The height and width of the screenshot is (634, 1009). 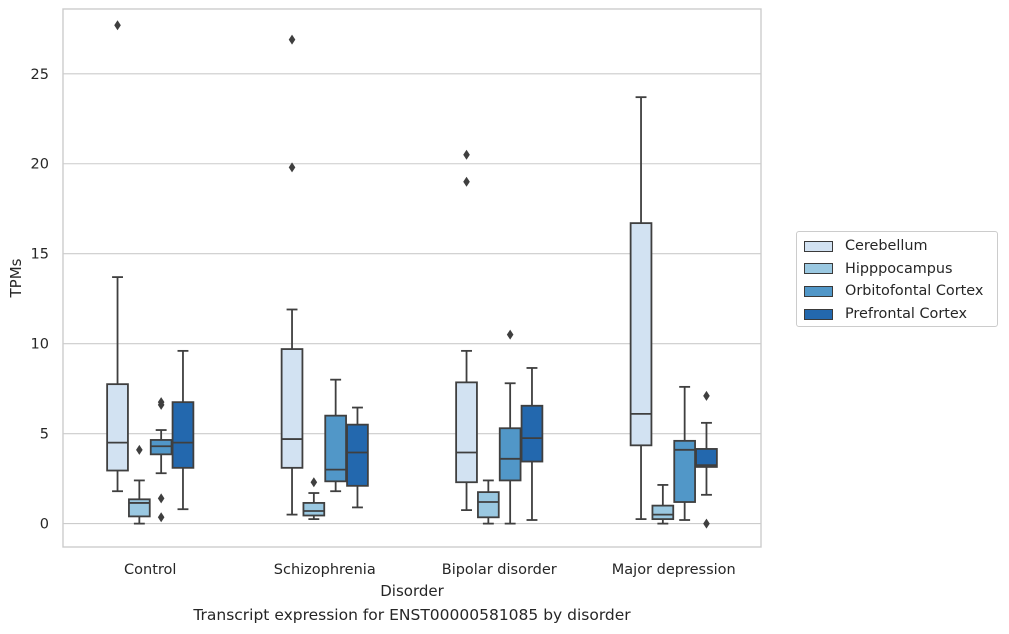 What do you see at coordinates (499, 570) in the screenshot?
I see `x-tick-label: Bipolar disorder` at bounding box center [499, 570].